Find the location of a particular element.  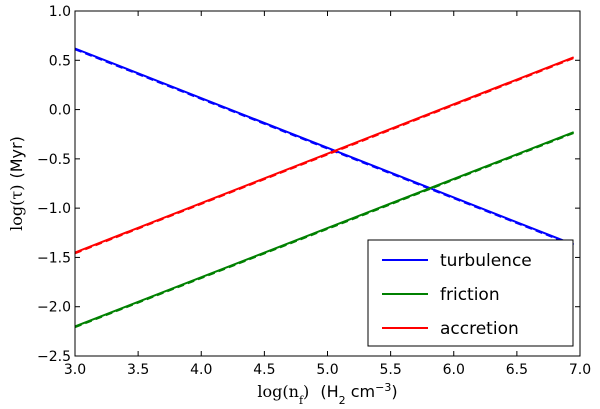

x-tick-label: 3.0 is located at coordinates (75, 370).